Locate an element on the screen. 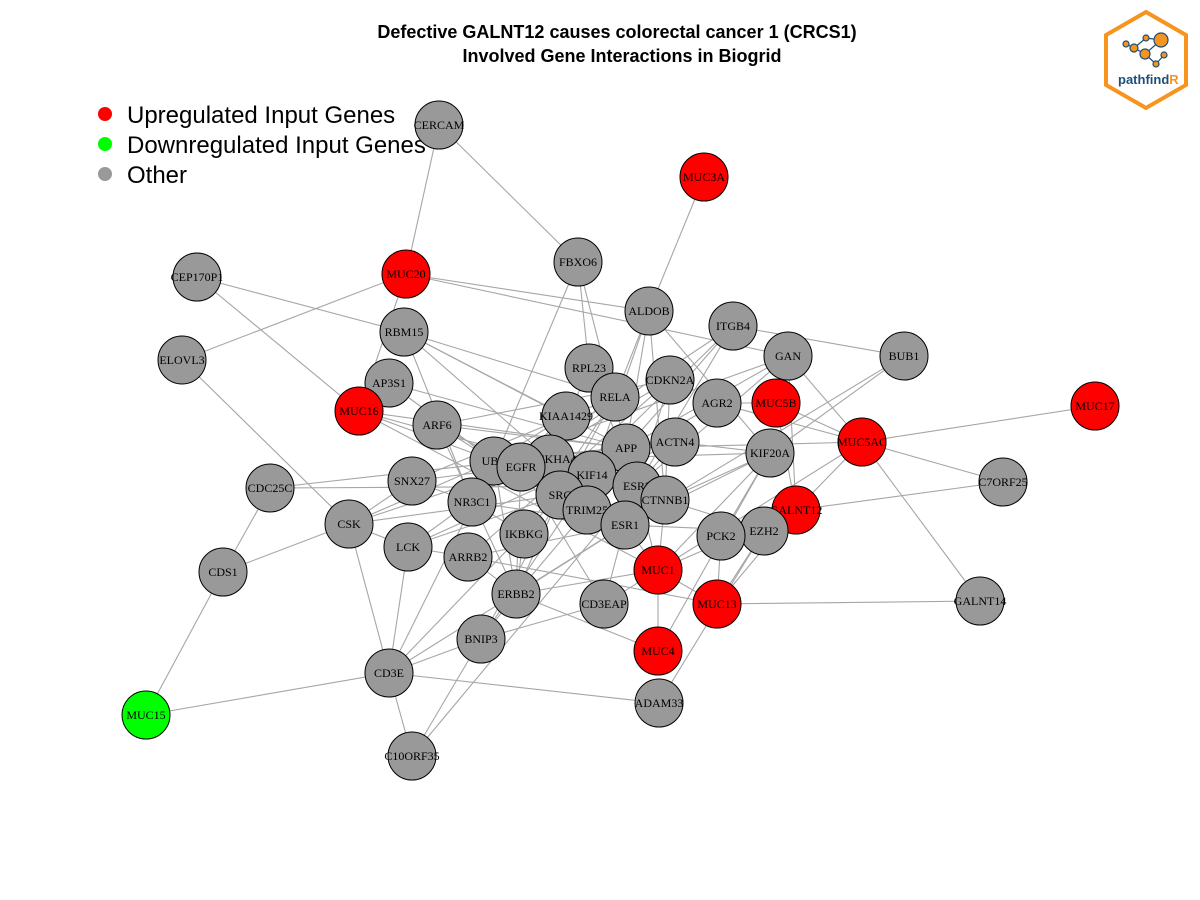  node-label: FBXO6 is located at coordinates (578, 262).